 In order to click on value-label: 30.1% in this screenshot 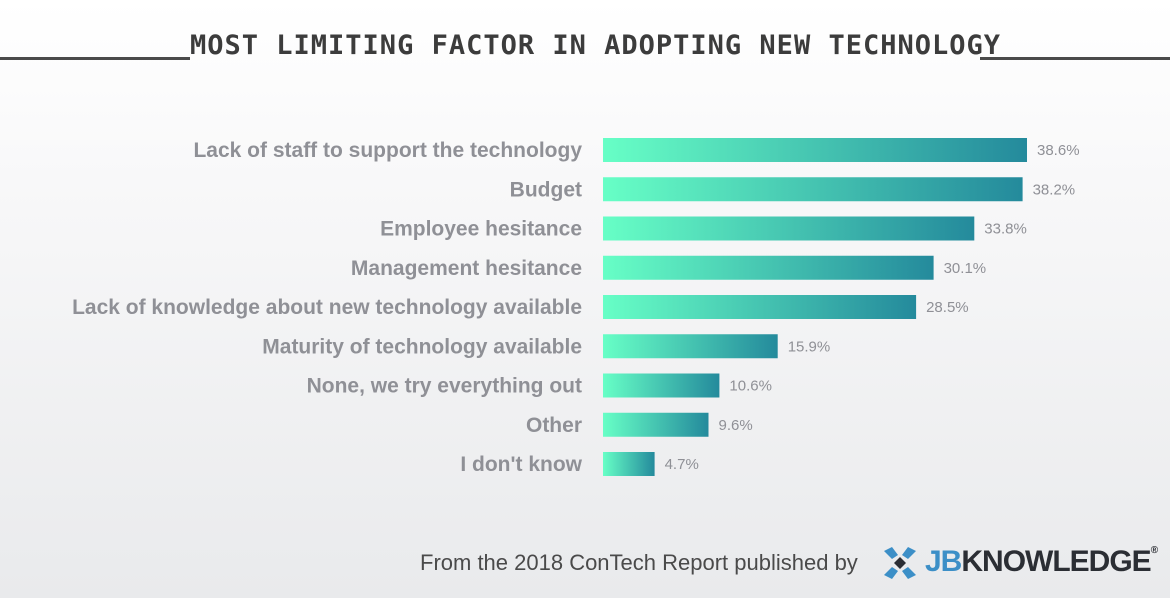, I will do `click(965, 268)`.